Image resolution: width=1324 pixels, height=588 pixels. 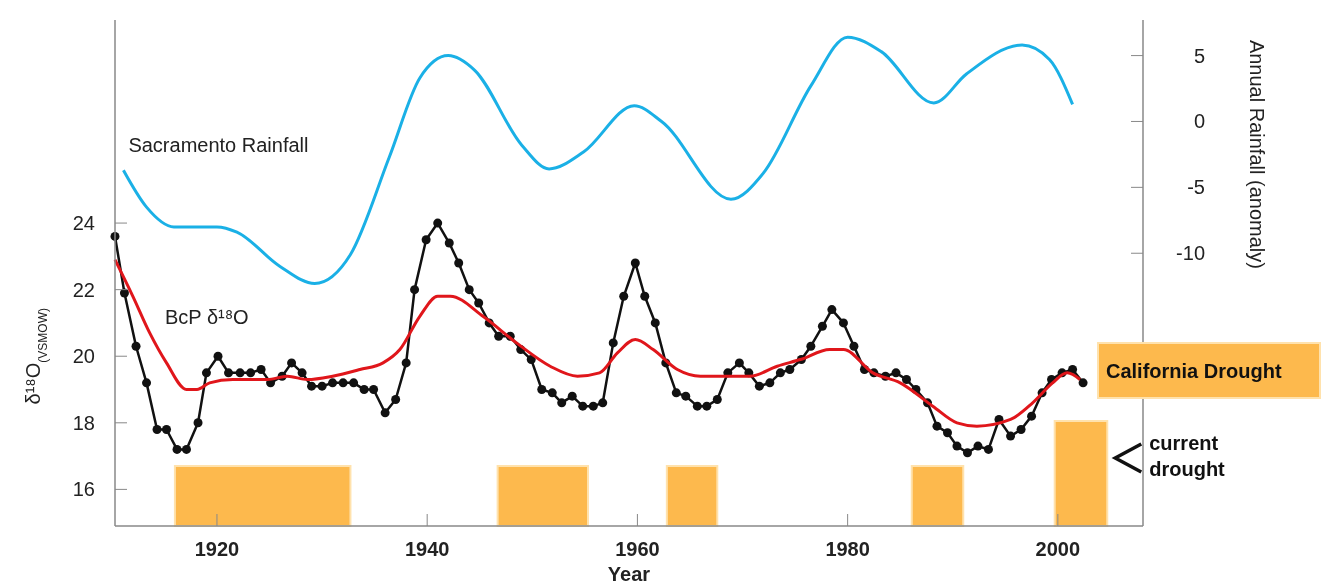 What do you see at coordinates (217, 549) in the screenshot?
I see `x-tick-label: 1920` at bounding box center [217, 549].